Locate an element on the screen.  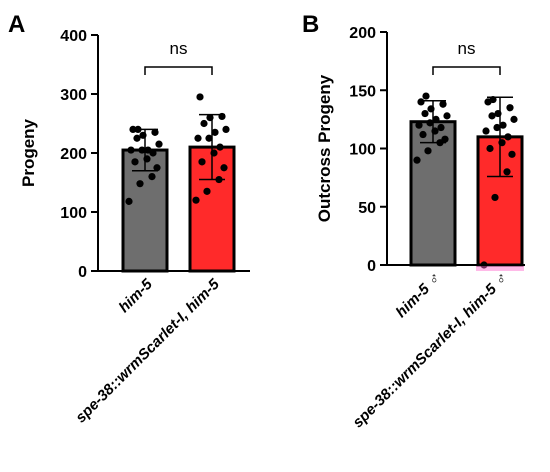
y-tick-label: 300 is located at coordinates (73, 95).